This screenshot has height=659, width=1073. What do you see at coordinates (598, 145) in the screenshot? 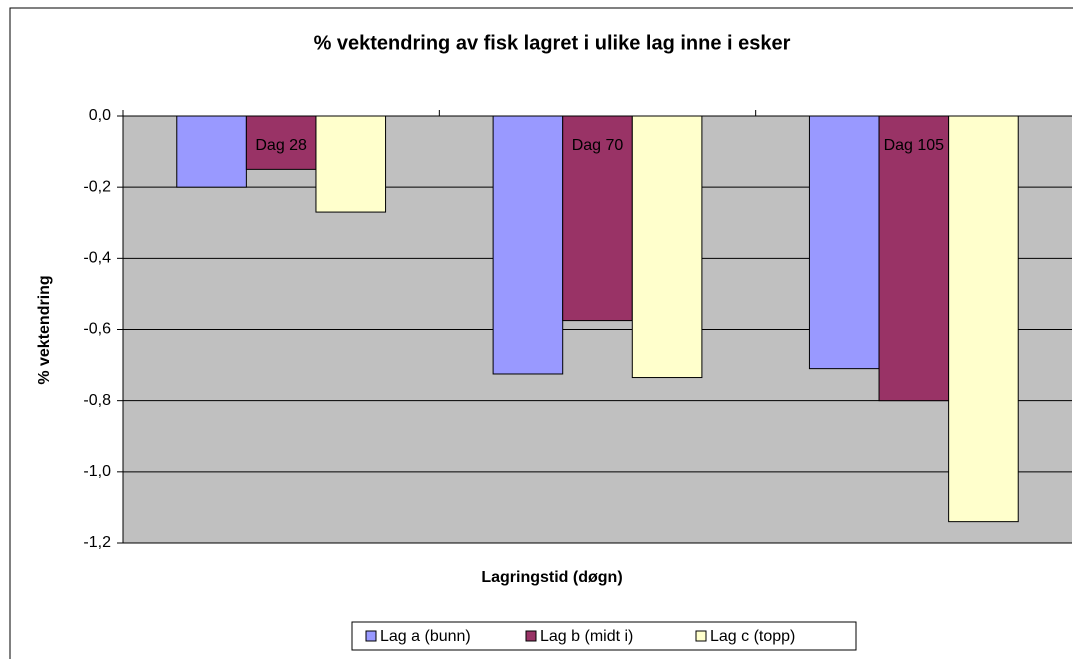
I see `x-tick-label: Dag 70` at bounding box center [598, 145].